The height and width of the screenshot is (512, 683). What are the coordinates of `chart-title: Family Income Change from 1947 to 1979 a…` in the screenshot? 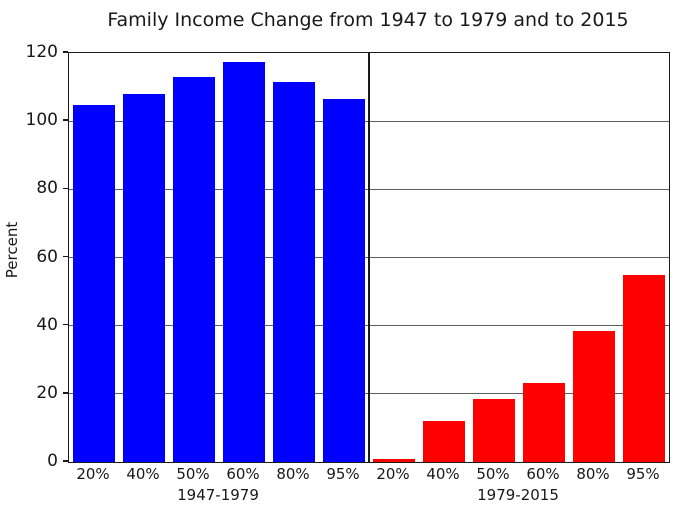 It's located at (368, 20).